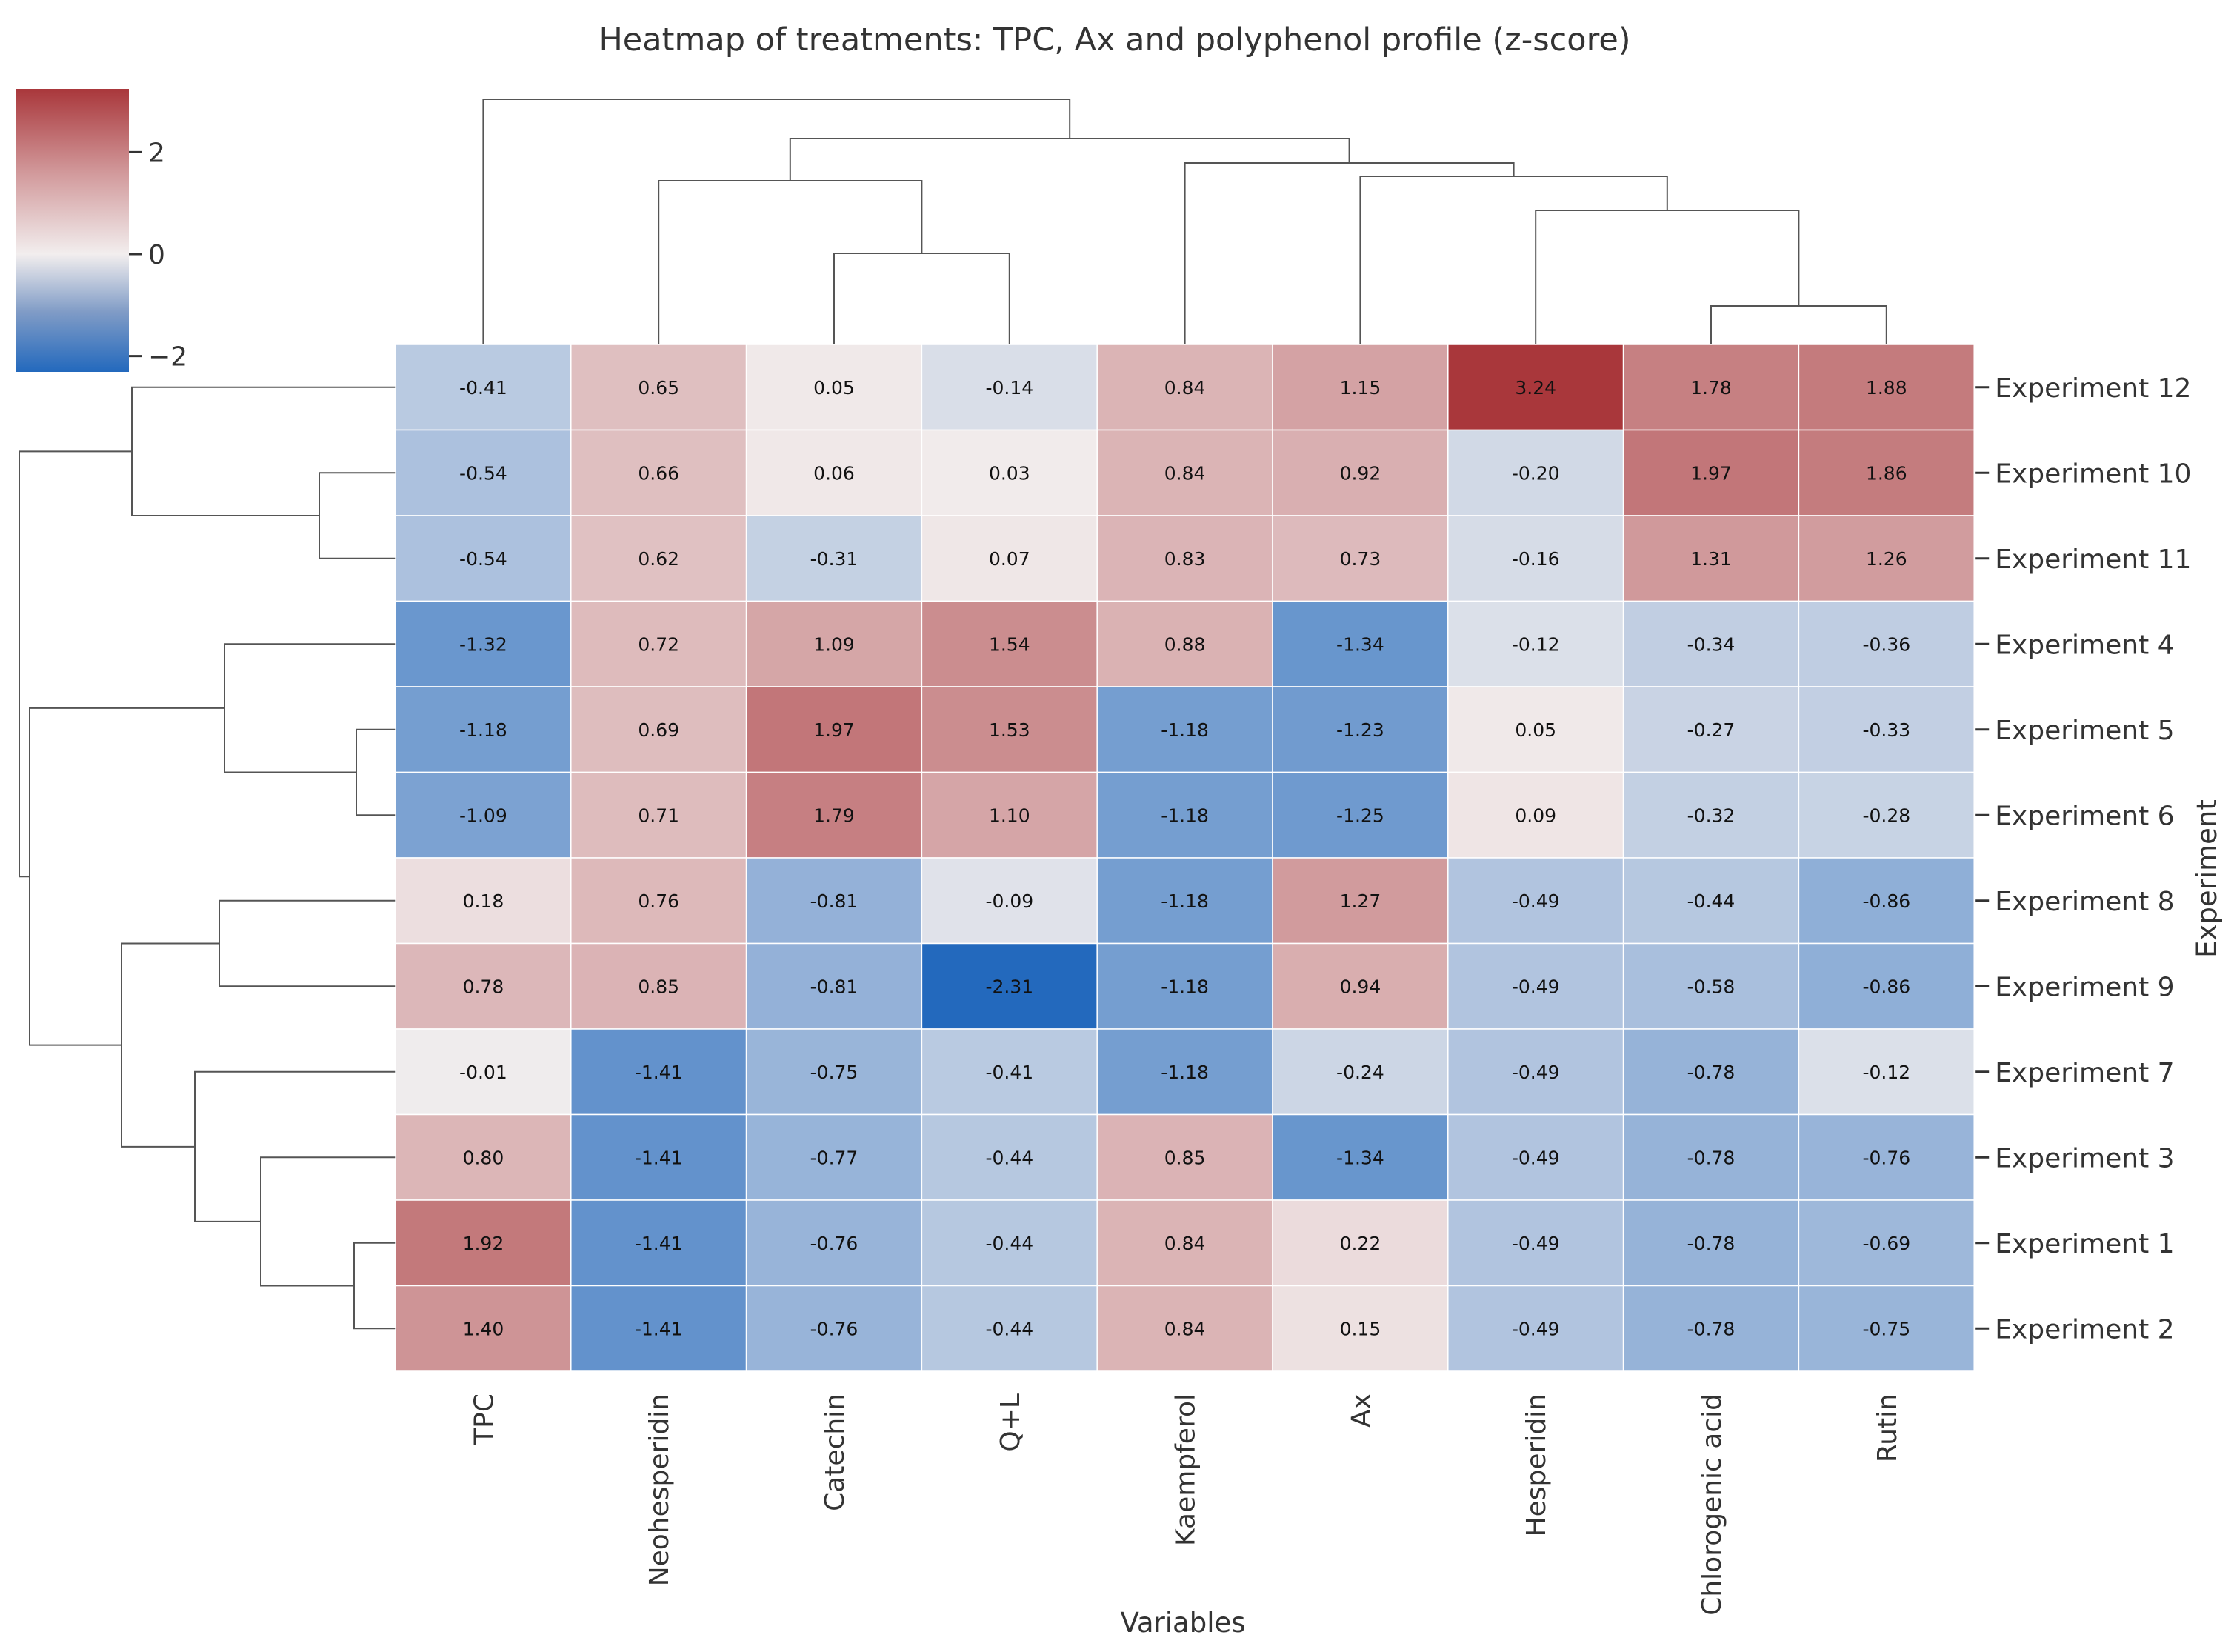  I want to click on colorbar: 2 0 −2, so click(101, 231).